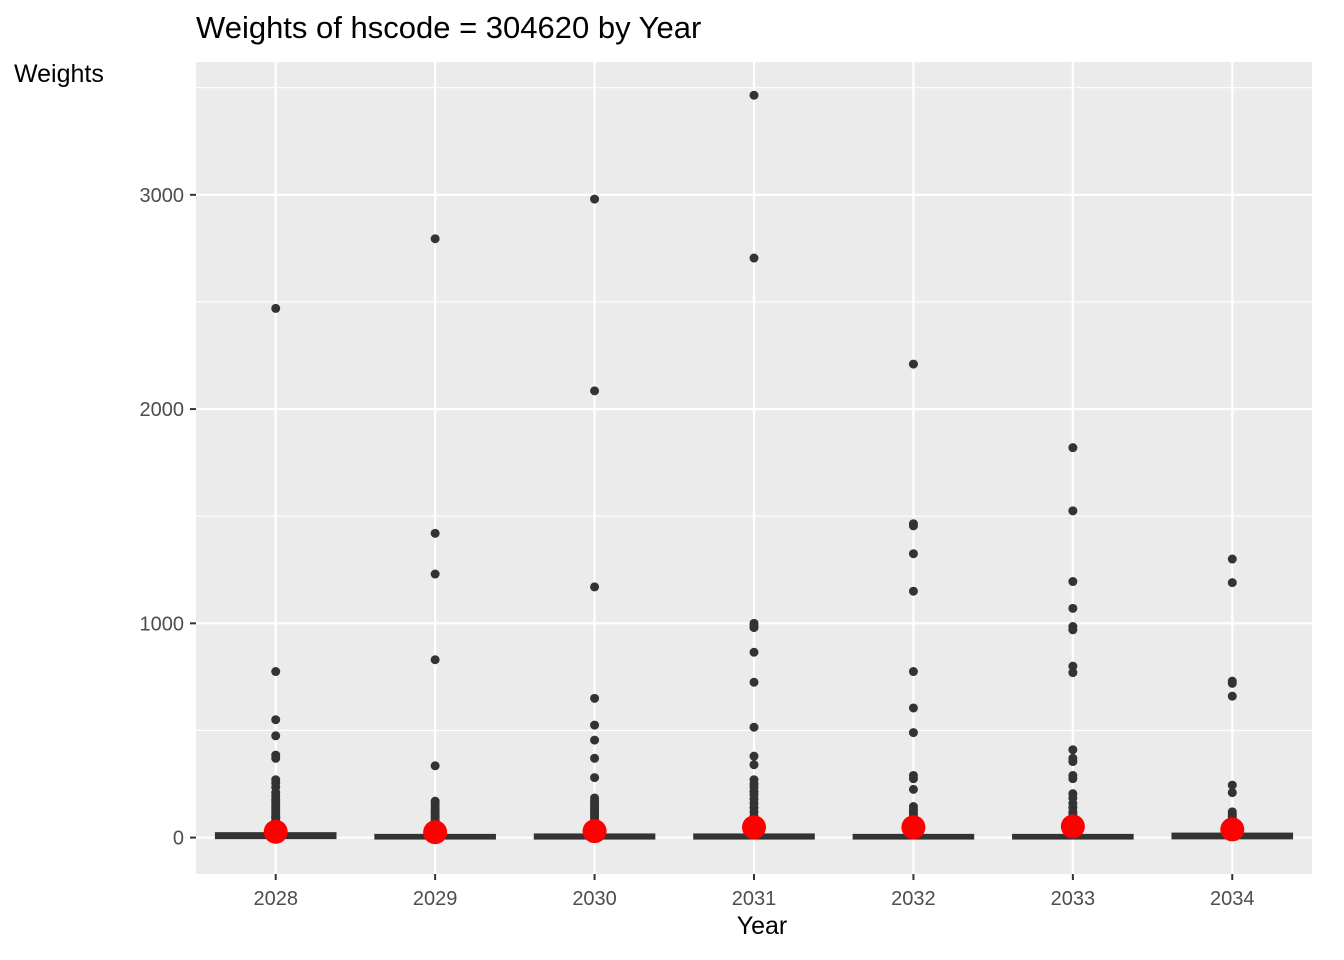 The width and height of the screenshot is (1344, 960). What do you see at coordinates (178, 839) in the screenshot?
I see `y-tick-label: 0` at bounding box center [178, 839].